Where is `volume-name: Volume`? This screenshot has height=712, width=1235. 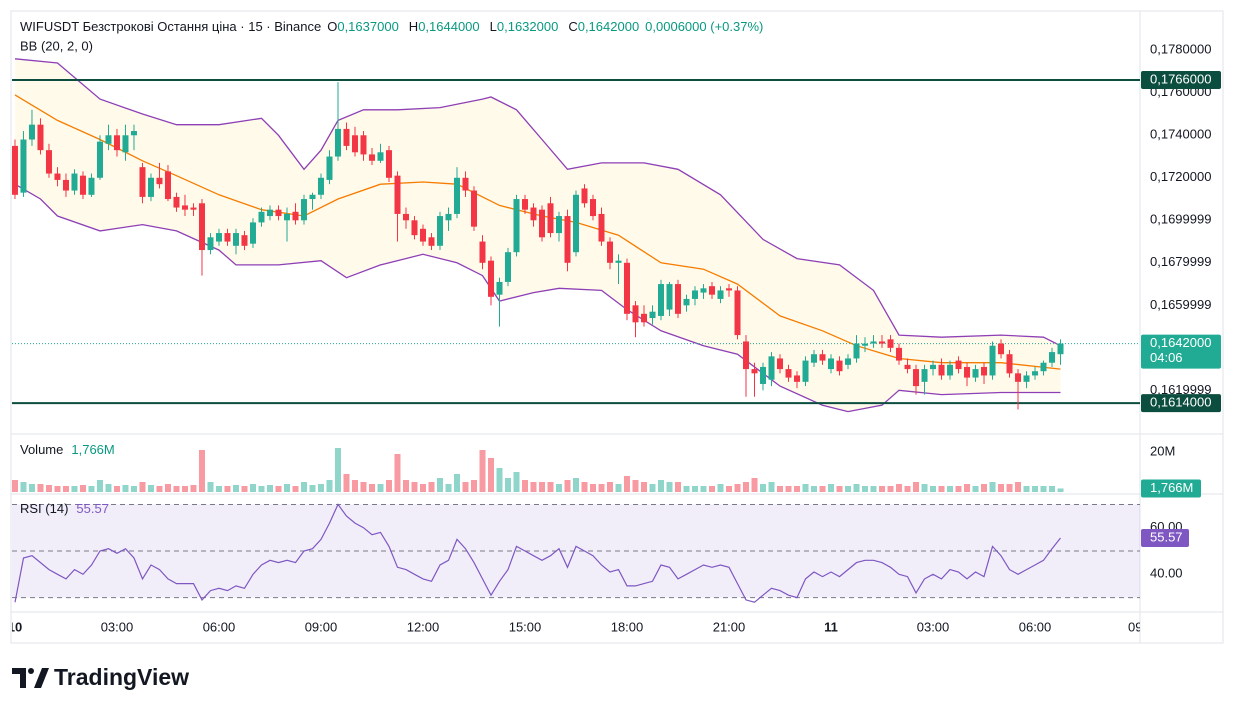
volume-name: Volume is located at coordinates (41, 449).